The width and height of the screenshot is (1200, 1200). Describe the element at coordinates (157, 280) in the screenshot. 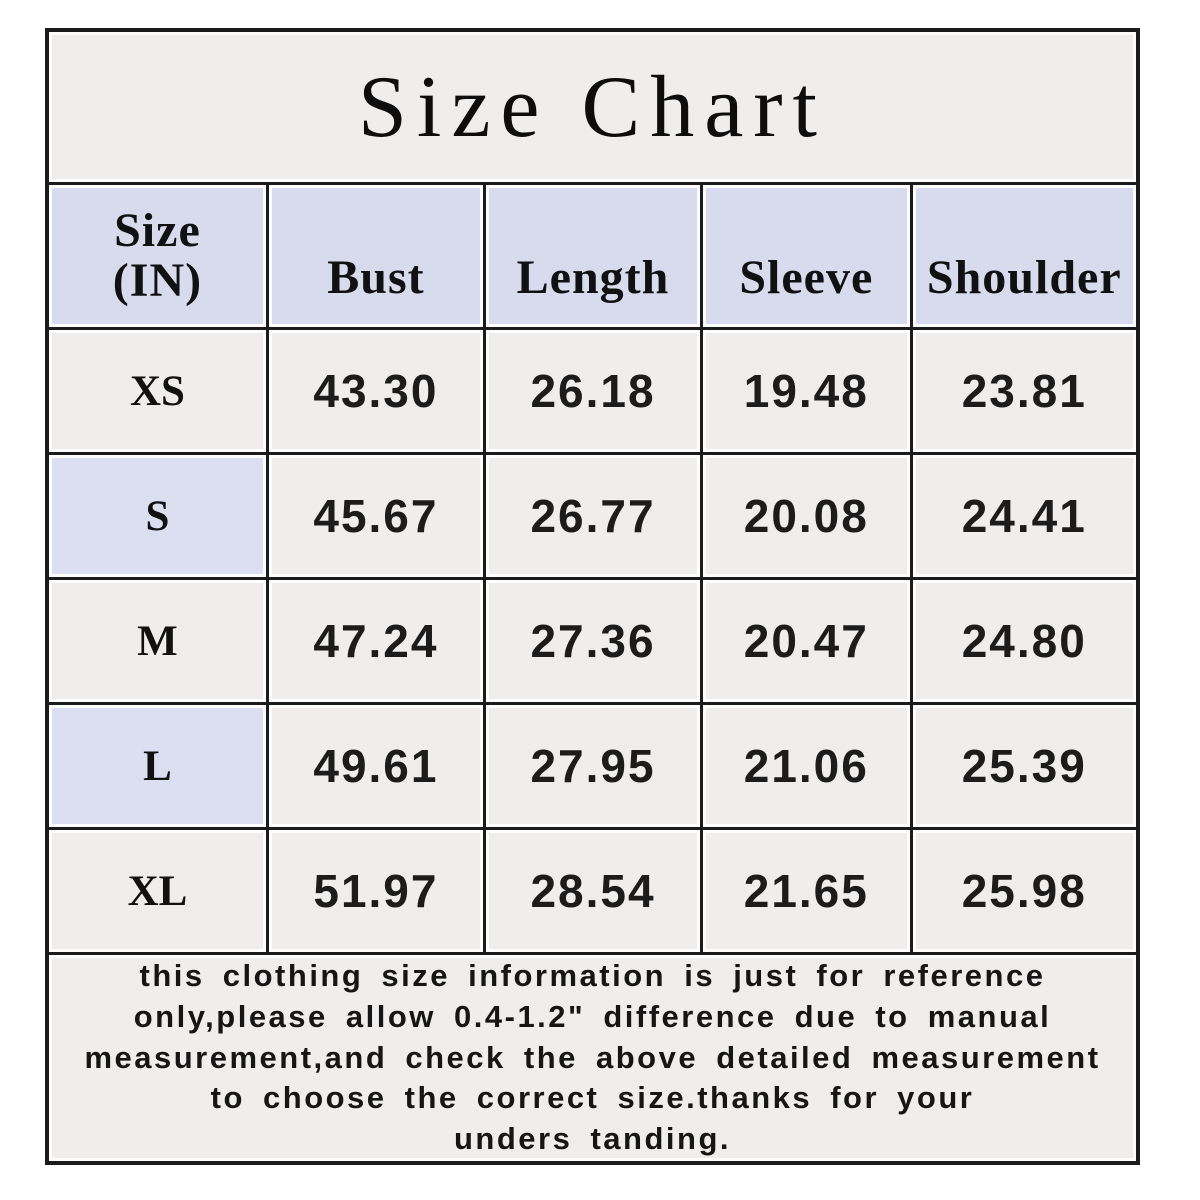

I see `column-header-size-line2: (IN)` at that location.